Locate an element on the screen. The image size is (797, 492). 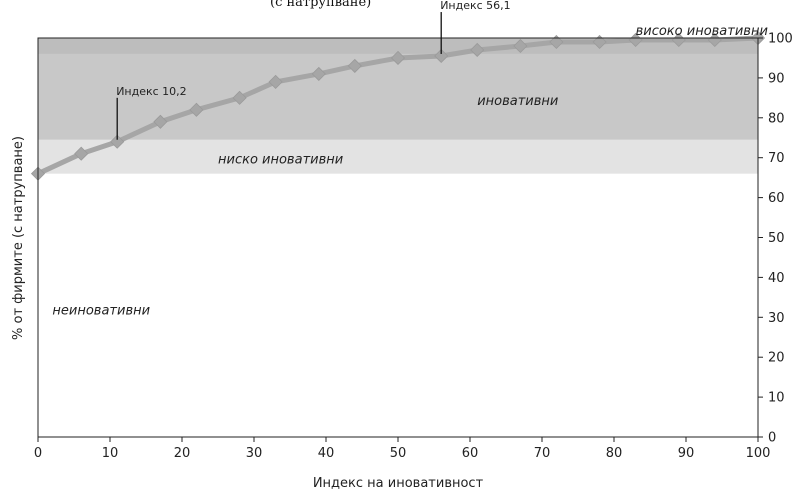
y-tick-label: 90 is located at coordinates (776, 78).